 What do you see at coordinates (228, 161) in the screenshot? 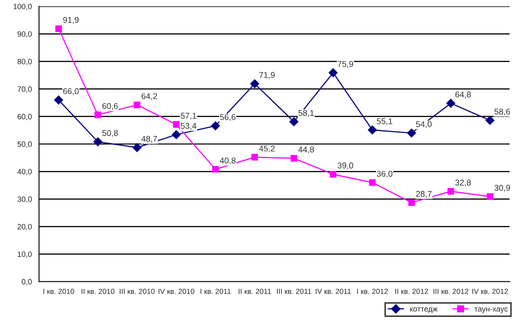
I see `data-label: 40,8` at bounding box center [228, 161].